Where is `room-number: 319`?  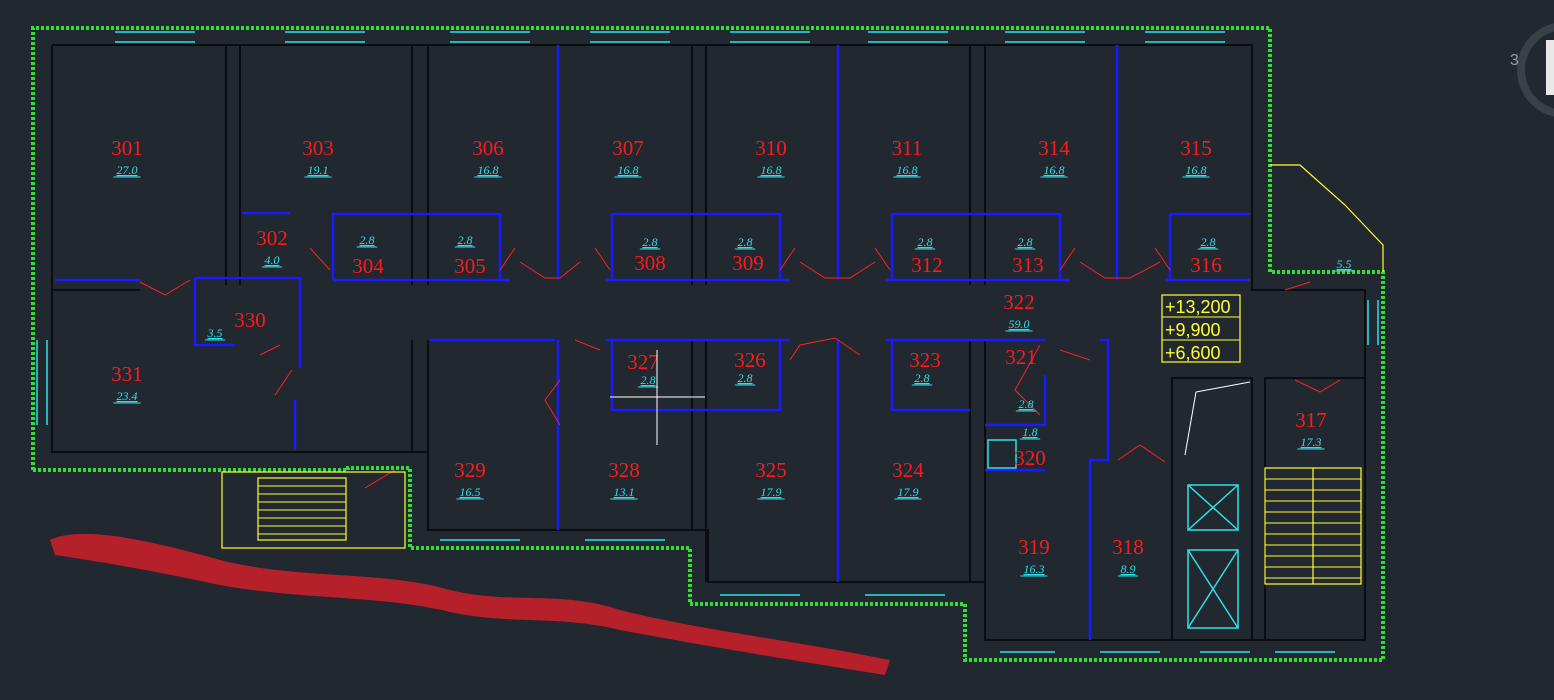
room-number: 319 is located at coordinates (1034, 547).